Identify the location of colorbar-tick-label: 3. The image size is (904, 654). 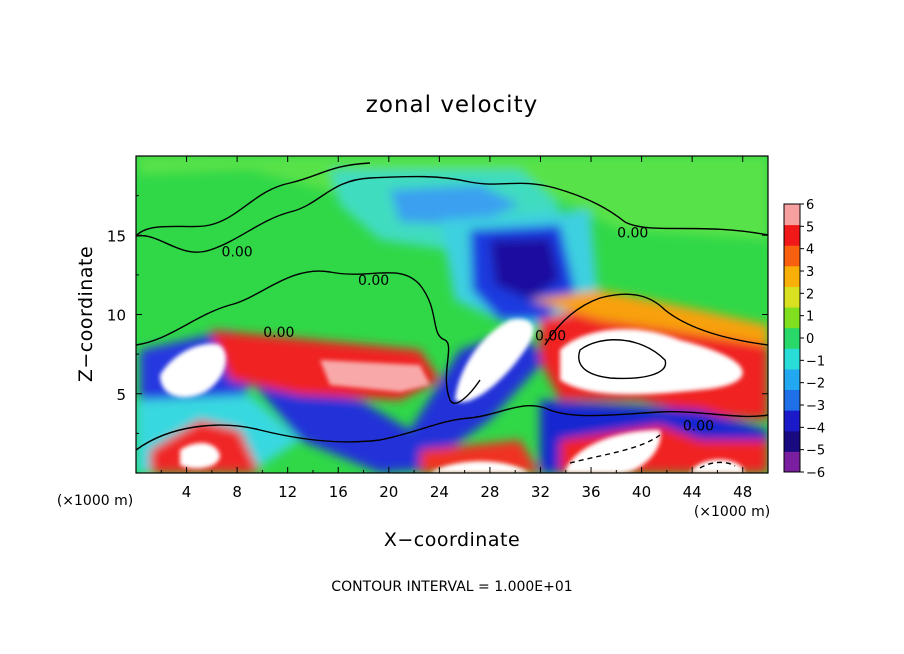
(810, 272).